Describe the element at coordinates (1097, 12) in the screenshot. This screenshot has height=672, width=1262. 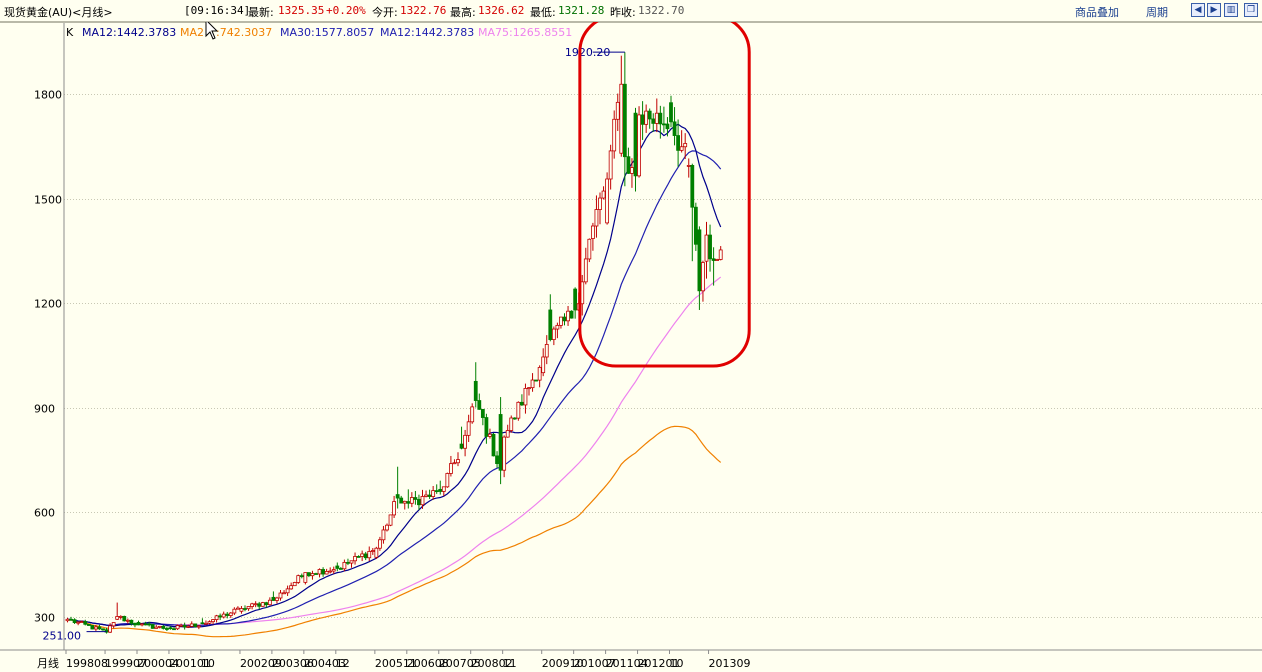
I see `overlay-button: 商品叠加` at that location.